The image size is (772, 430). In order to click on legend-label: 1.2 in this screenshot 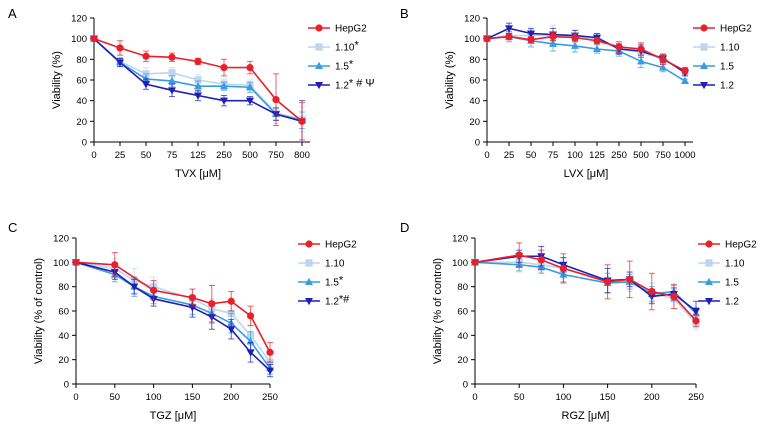, I will do `click(727, 86)`.